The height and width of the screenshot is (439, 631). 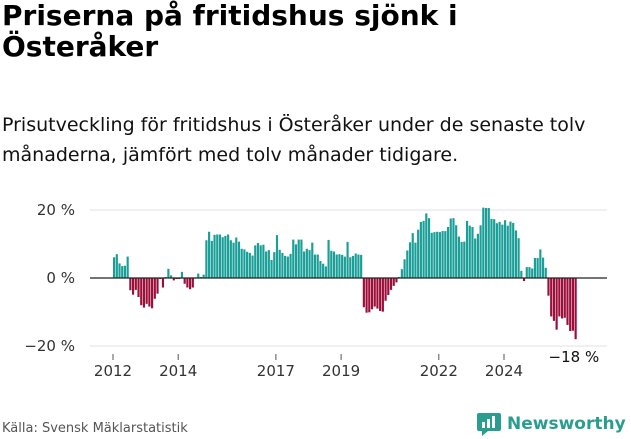 What do you see at coordinates (566, 424) in the screenshot?
I see `brand-name: Newsworthy` at bounding box center [566, 424].